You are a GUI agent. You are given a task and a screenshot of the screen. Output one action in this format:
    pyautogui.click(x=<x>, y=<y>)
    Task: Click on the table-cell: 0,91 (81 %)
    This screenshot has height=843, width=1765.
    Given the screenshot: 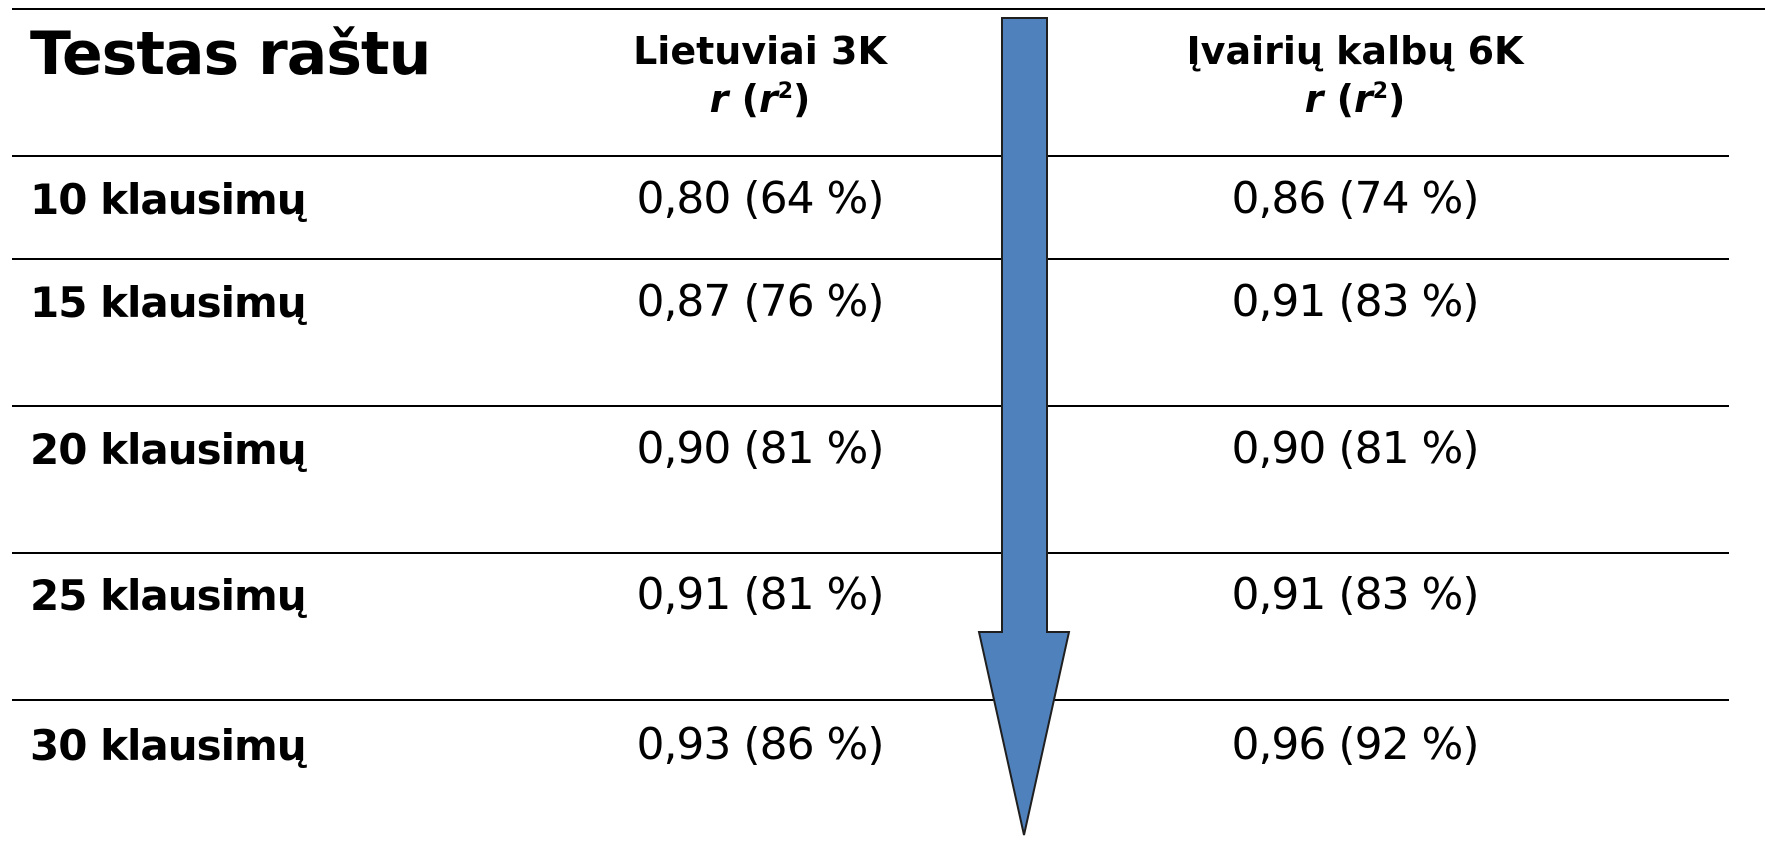 What is the action you would take?
    pyautogui.click(x=760, y=594)
    